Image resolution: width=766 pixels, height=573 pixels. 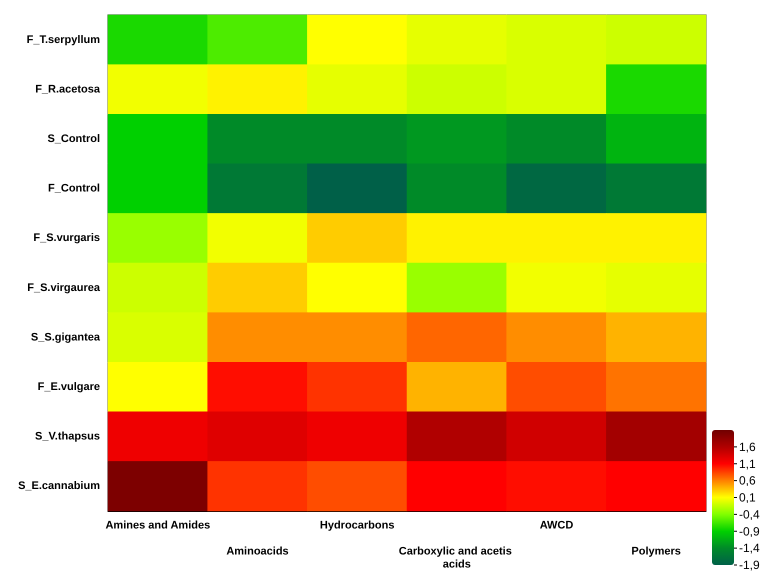 What do you see at coordinates (59, 486) in the screenshot?
I see `y-tick-label: S_E.cannabium` at bounding box center [59, 486].